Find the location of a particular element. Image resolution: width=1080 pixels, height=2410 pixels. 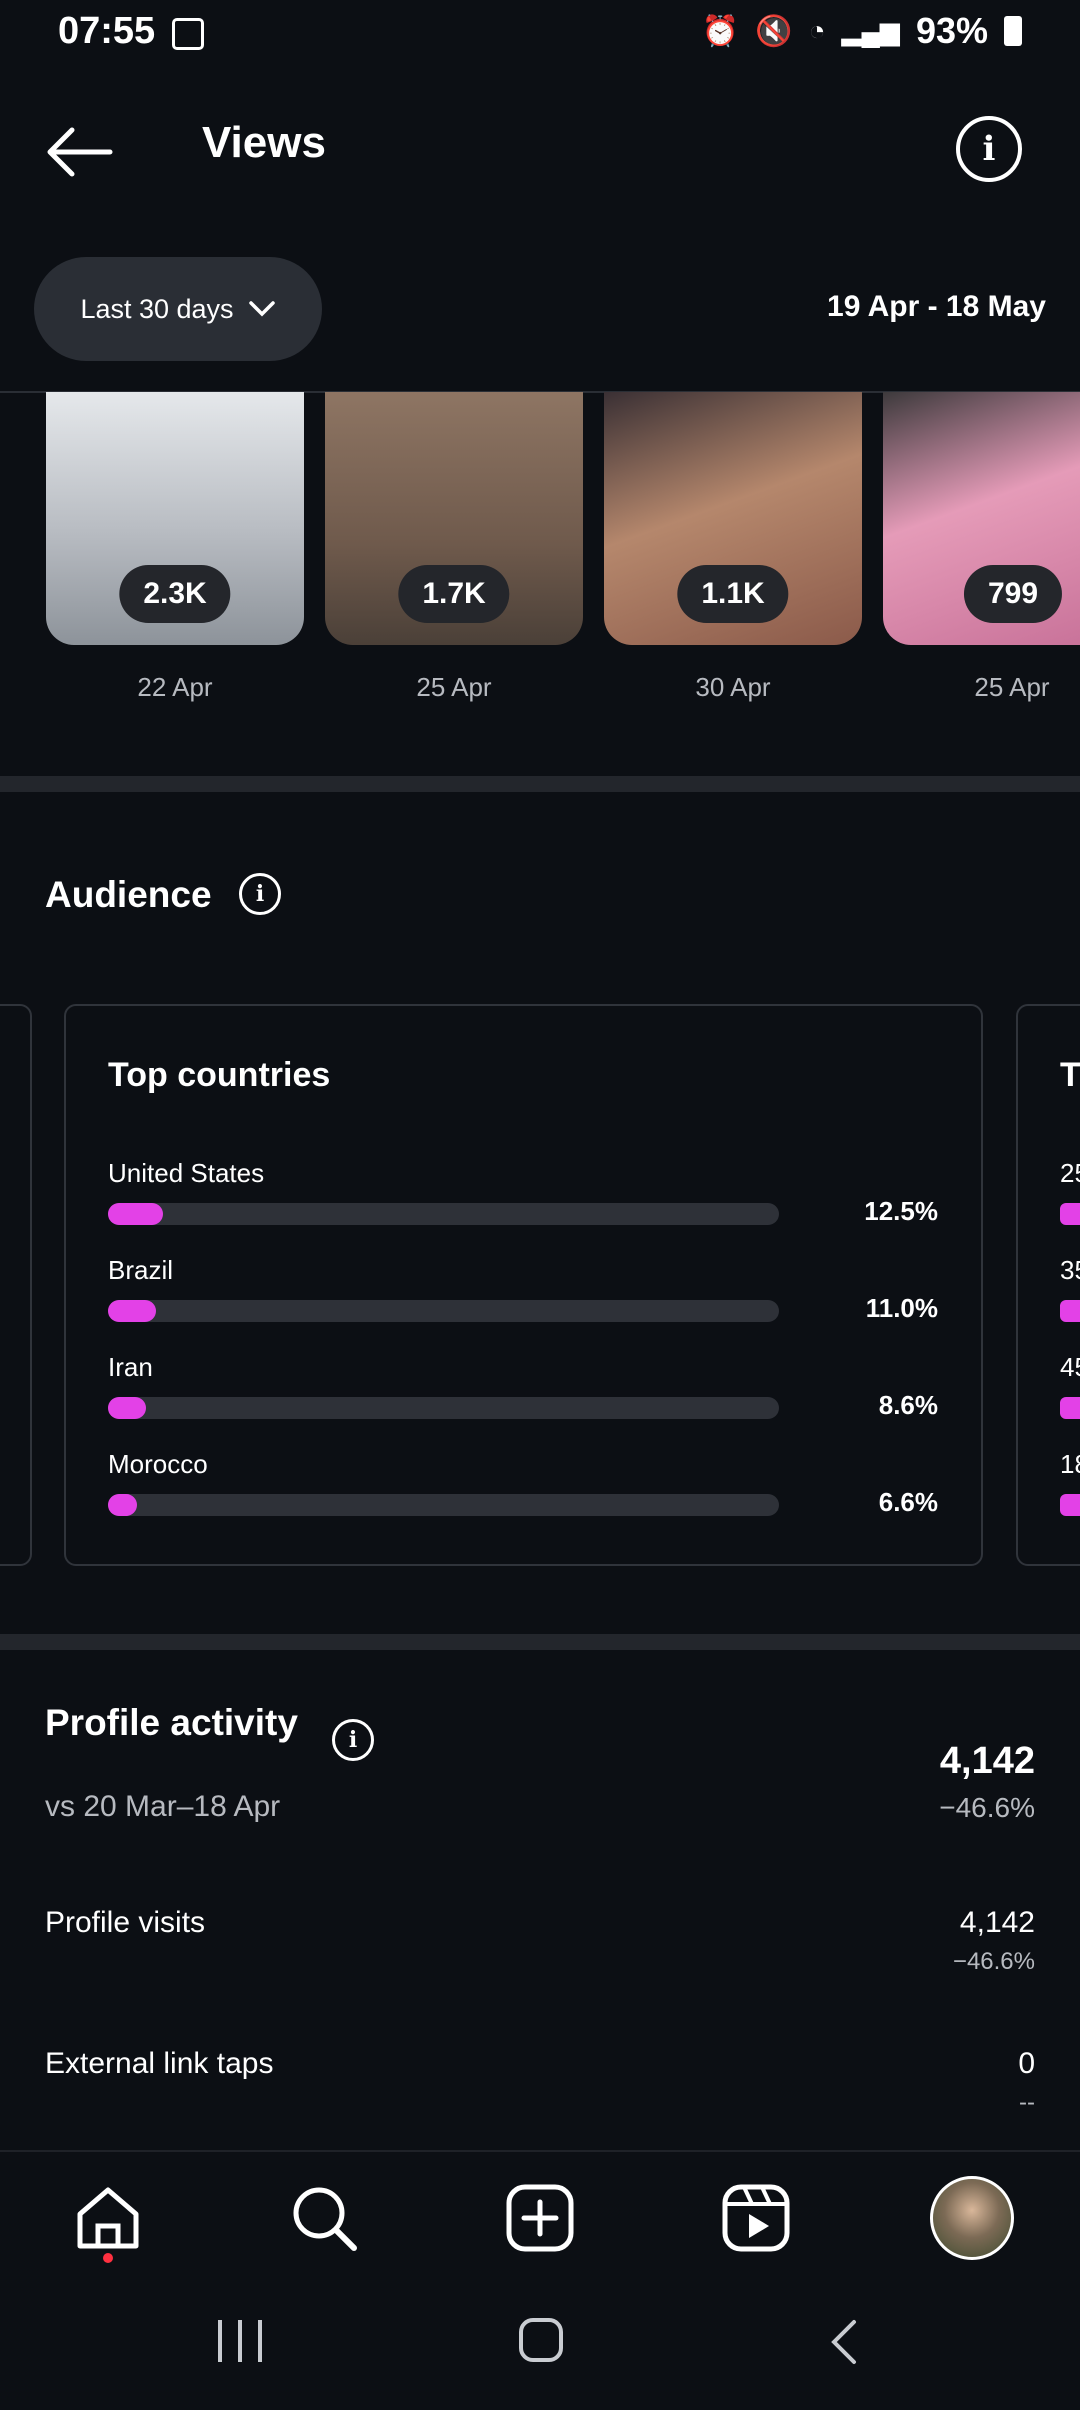

status-time: 07:55 is located at coordinates (107, 31).